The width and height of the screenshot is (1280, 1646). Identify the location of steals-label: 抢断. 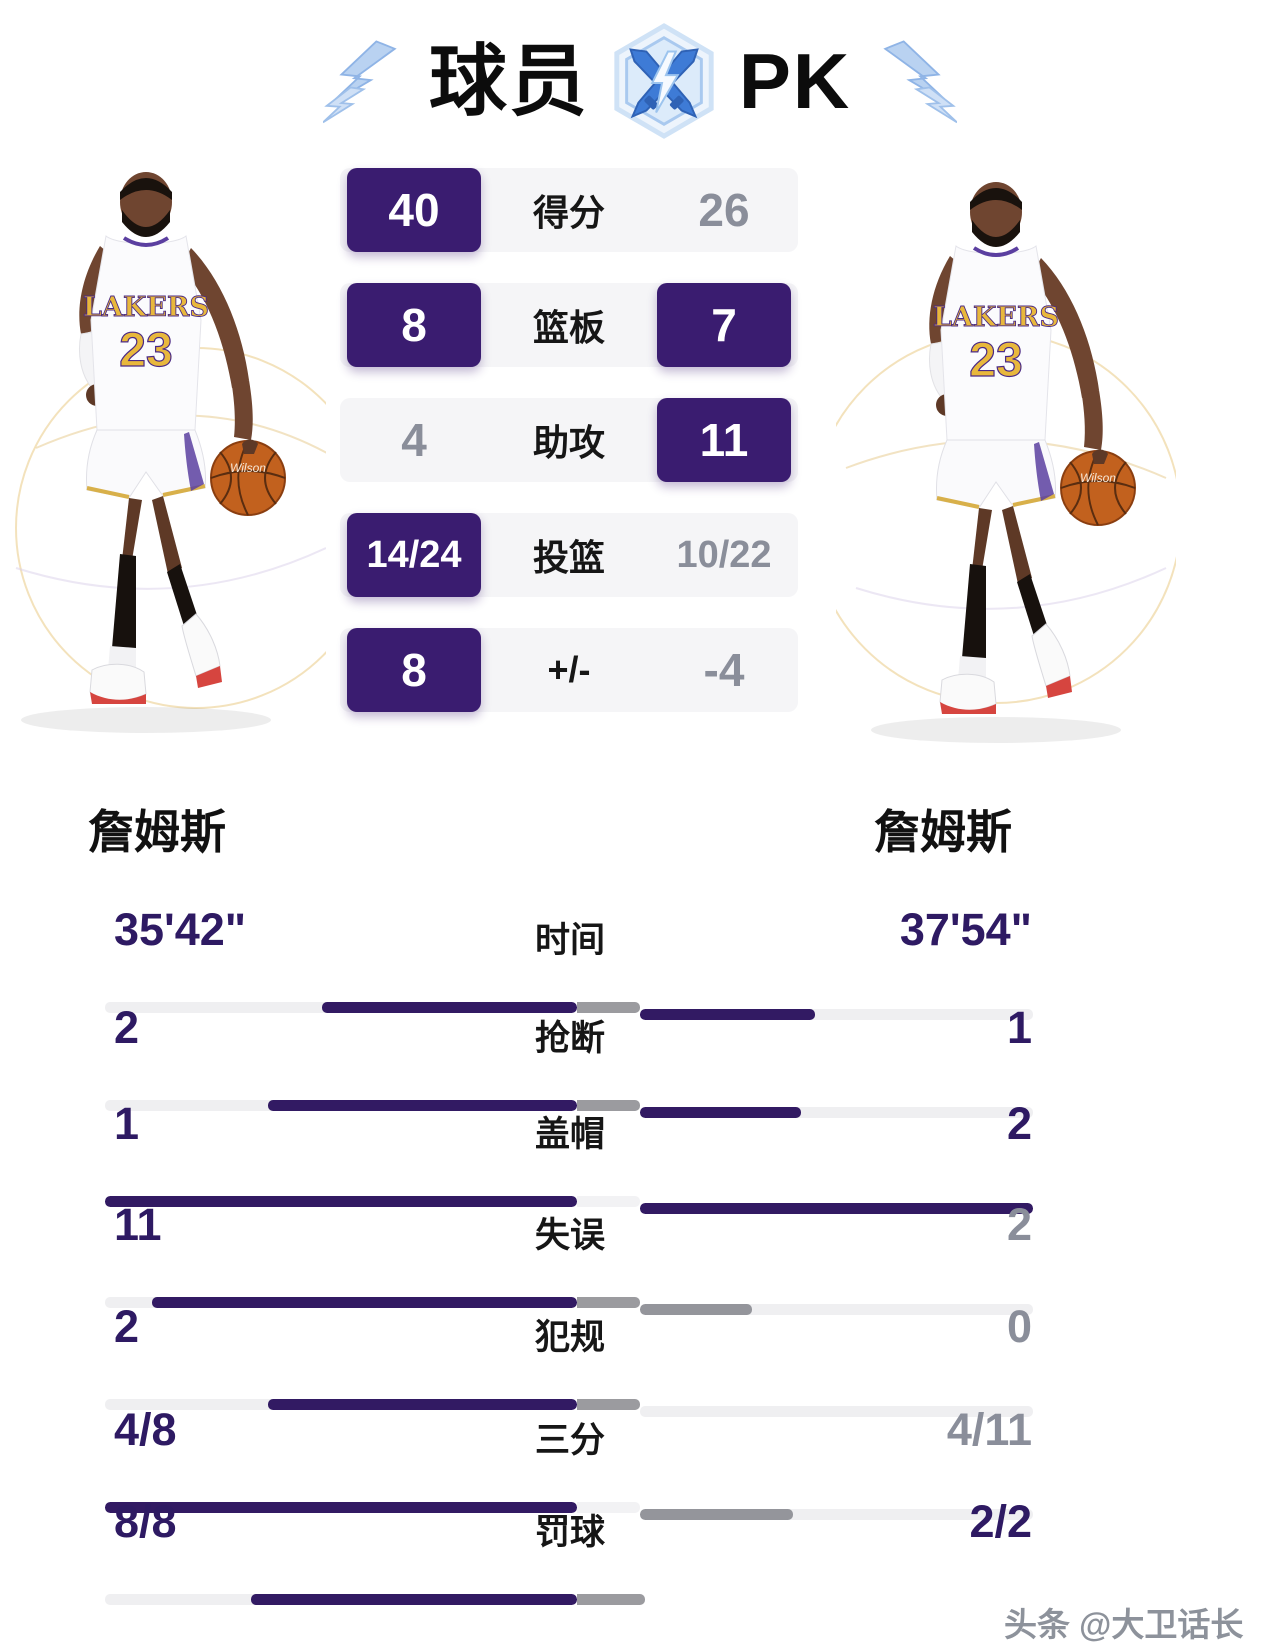
(570, 1038).